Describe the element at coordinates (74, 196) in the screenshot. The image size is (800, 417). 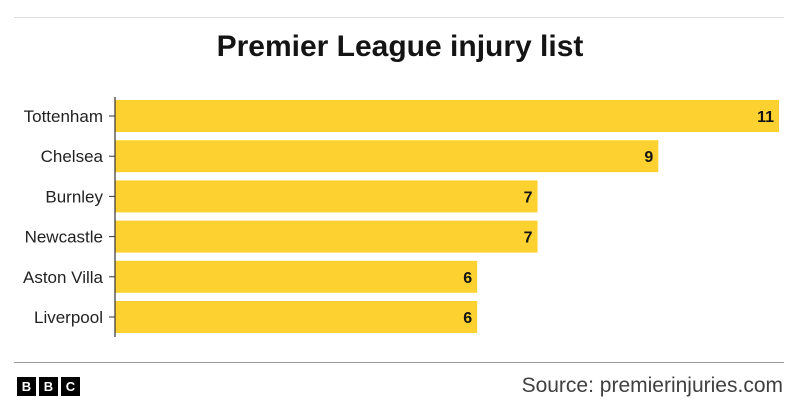
I see `y-tick-label: Burnley` at that location.